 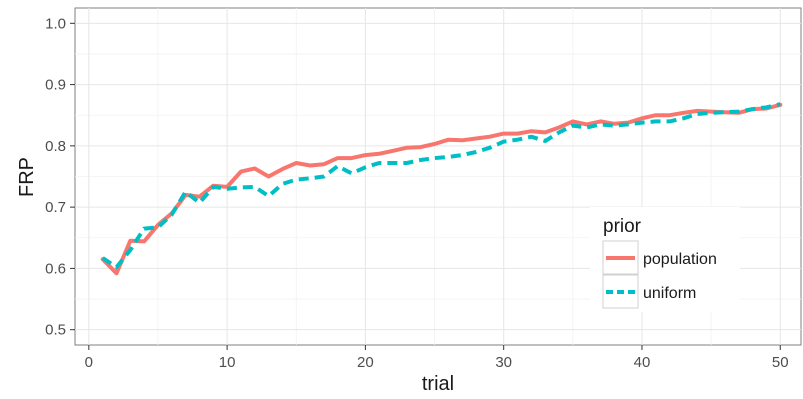 I want to click on x-tick-label: 40, so click(x=642, y=362).